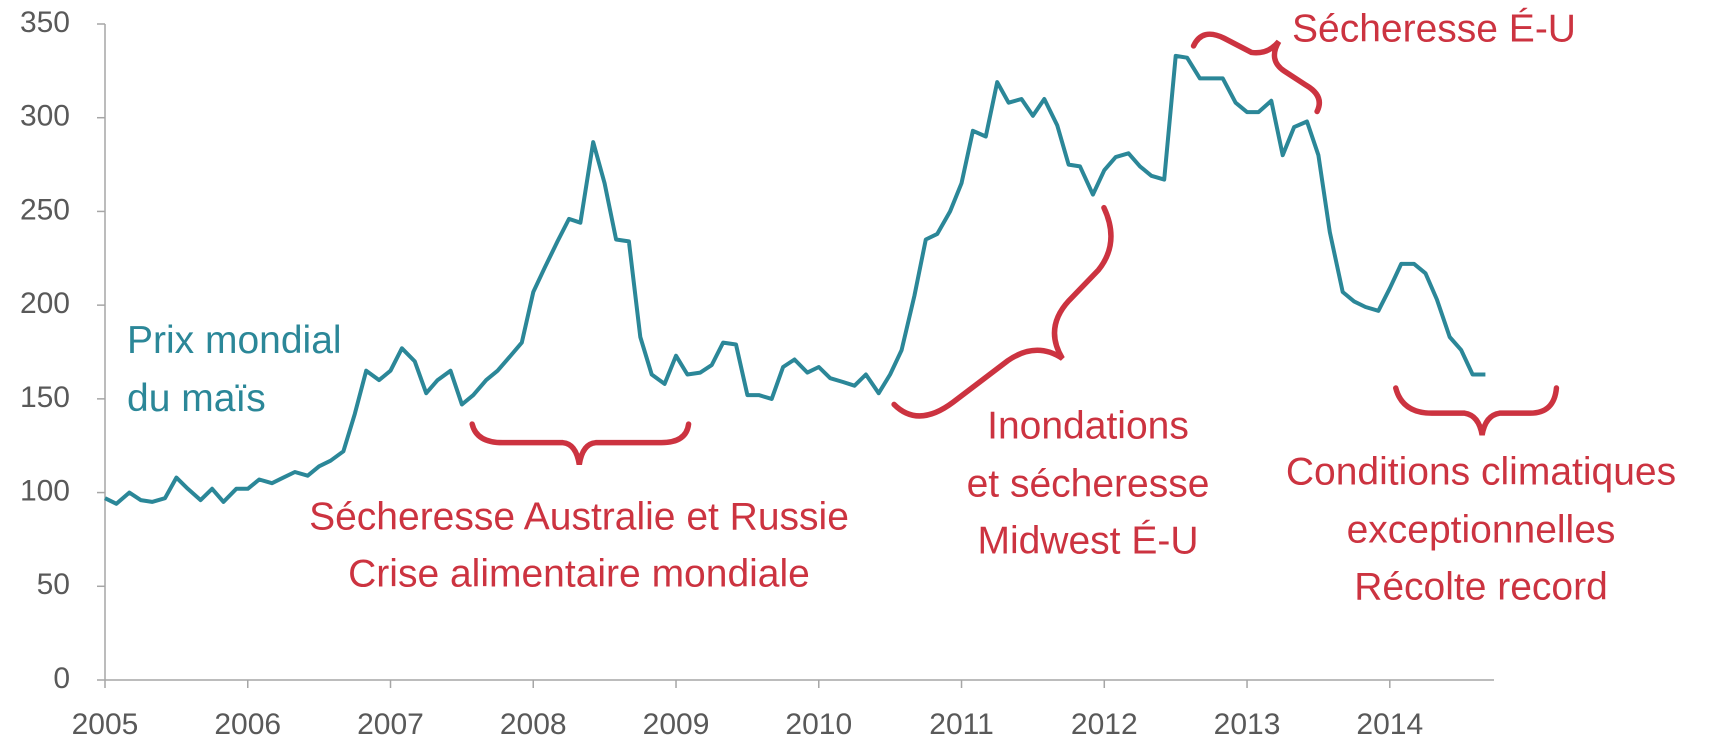  I want to click on x-tick-label: 2005, so click(105, 724).